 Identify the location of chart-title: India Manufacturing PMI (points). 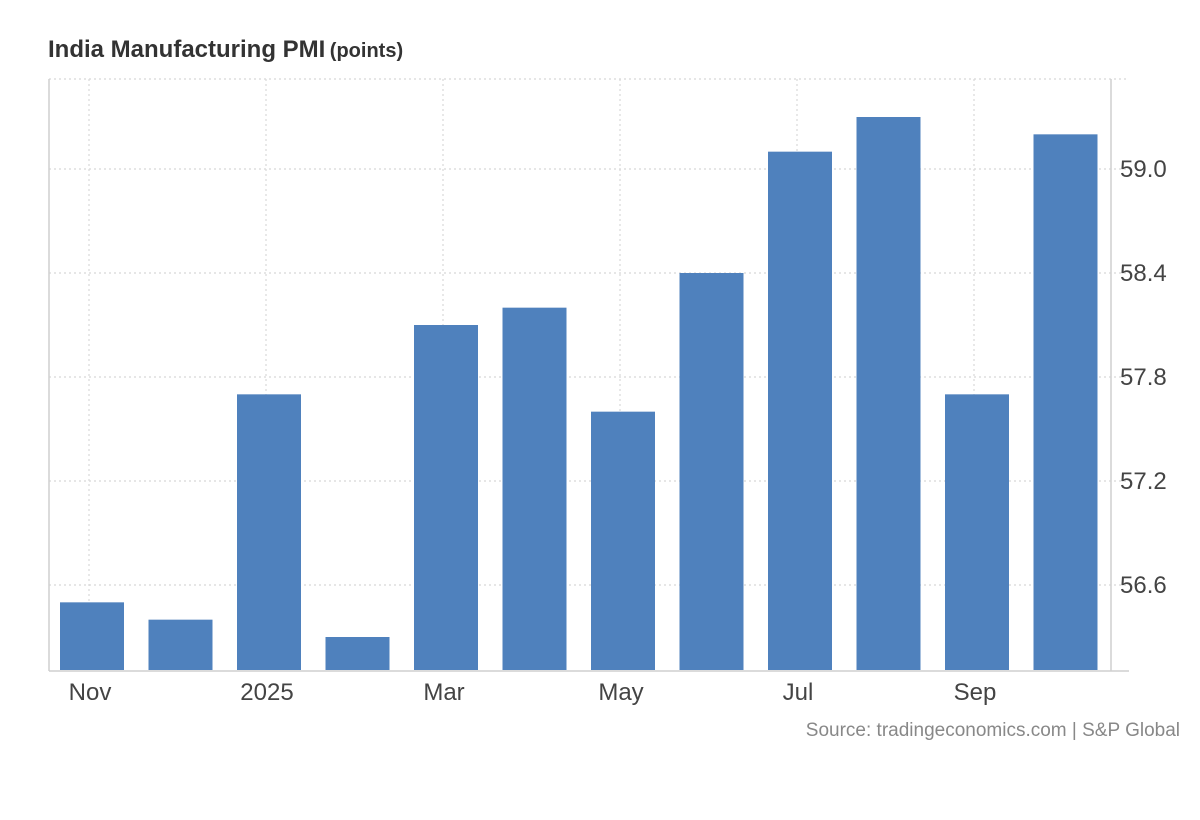
(225, 50).